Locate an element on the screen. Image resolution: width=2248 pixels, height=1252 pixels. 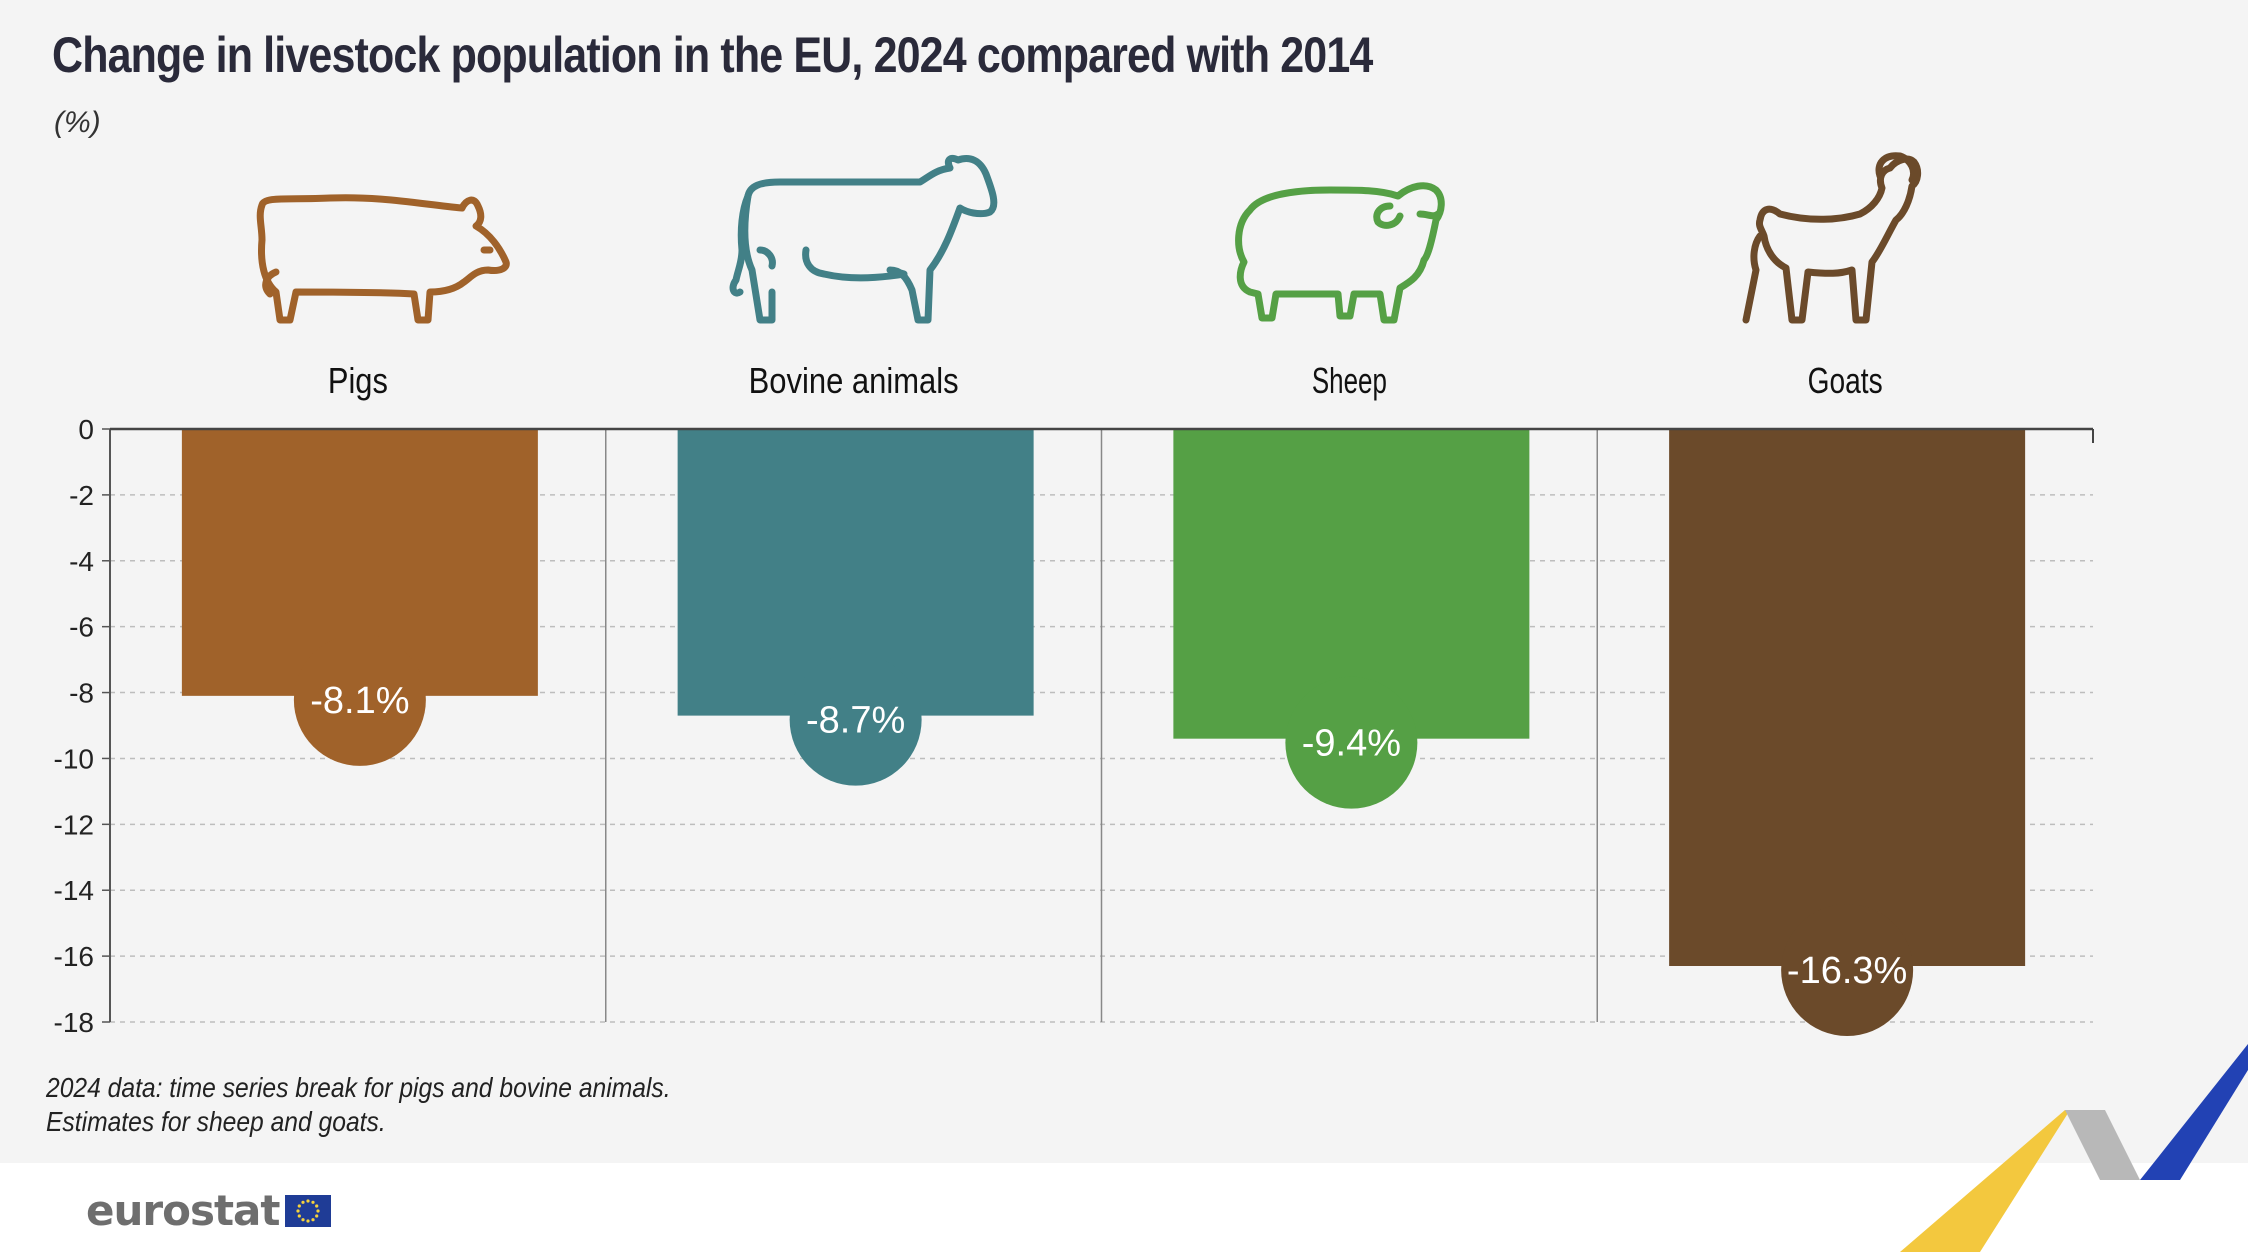
y-tick-label: -14 is located at coordinates (74, 890).